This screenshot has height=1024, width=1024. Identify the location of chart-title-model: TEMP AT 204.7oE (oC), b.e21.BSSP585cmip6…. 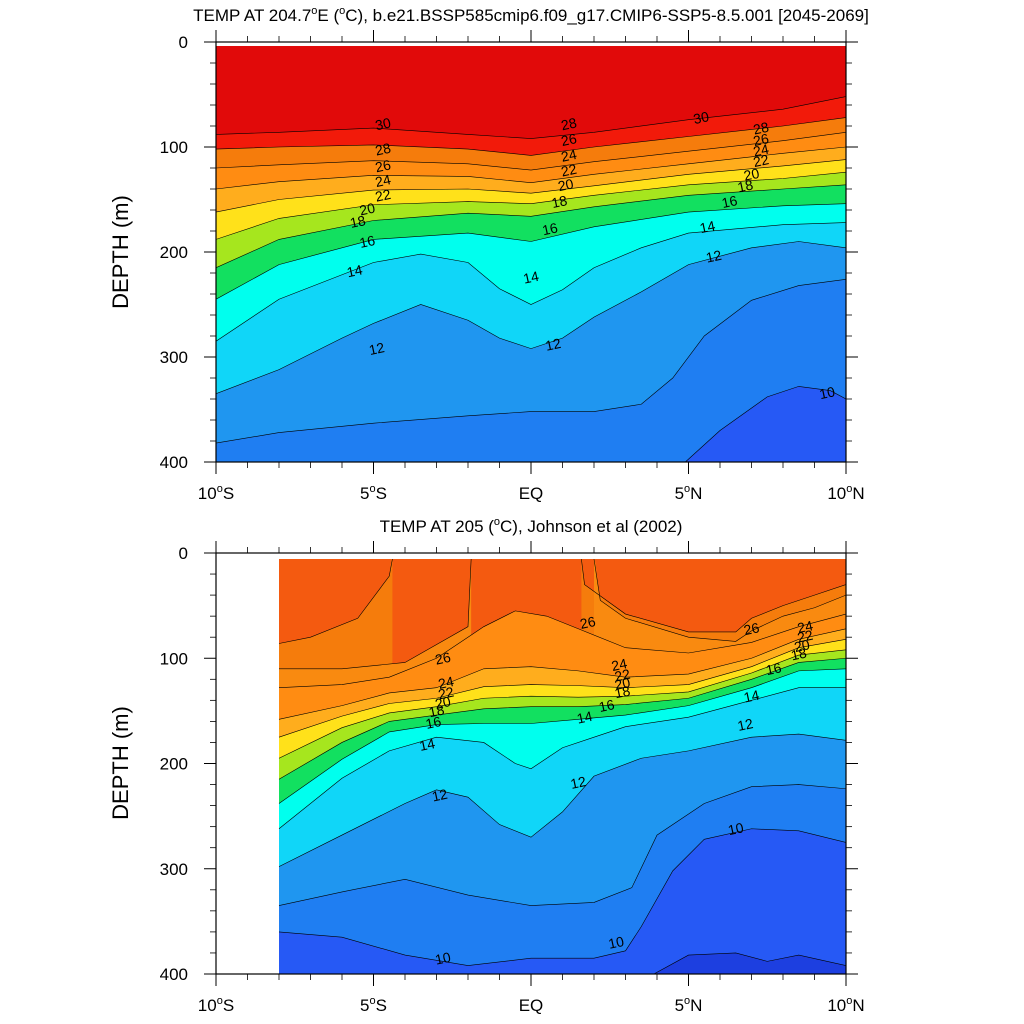
(531, 15).